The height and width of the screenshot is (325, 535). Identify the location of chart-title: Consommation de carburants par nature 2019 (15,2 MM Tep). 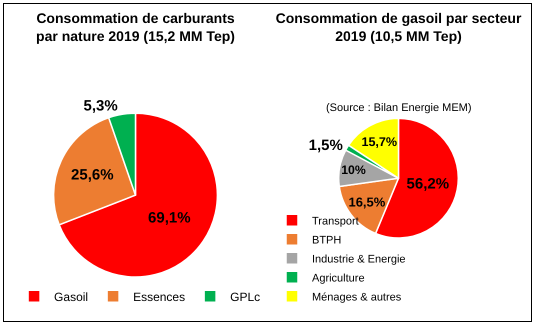
(135, 27).